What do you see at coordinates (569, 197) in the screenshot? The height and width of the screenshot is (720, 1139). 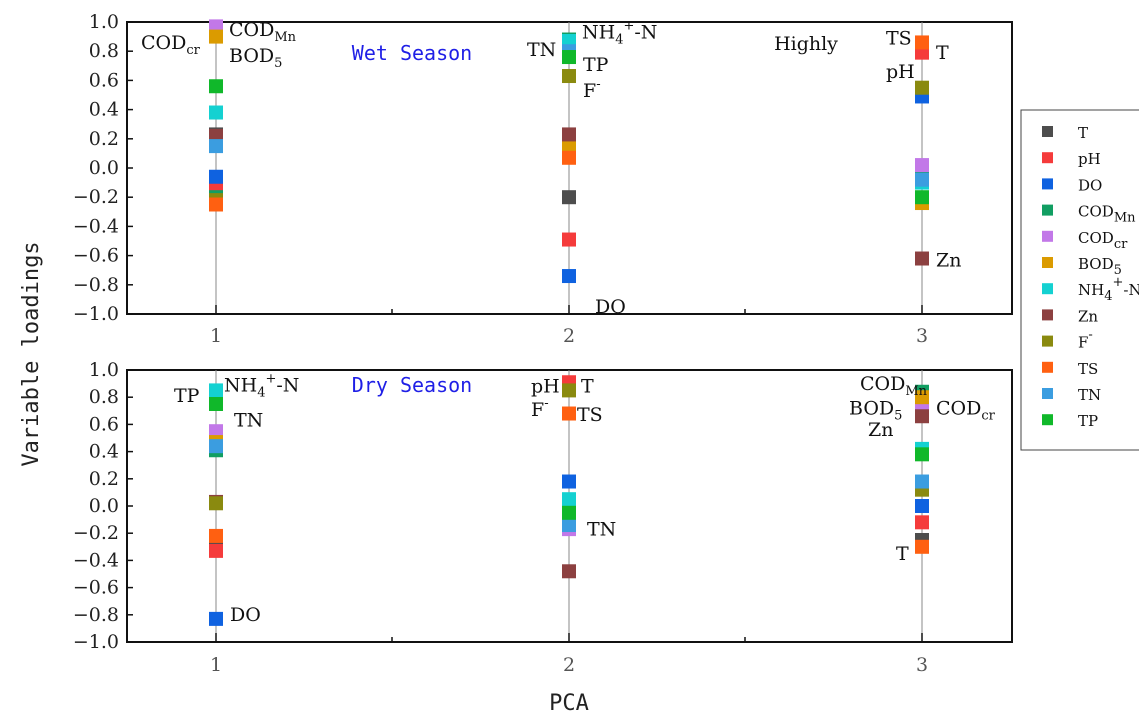 I see `data-point-t` at bounding box center [569, 197].